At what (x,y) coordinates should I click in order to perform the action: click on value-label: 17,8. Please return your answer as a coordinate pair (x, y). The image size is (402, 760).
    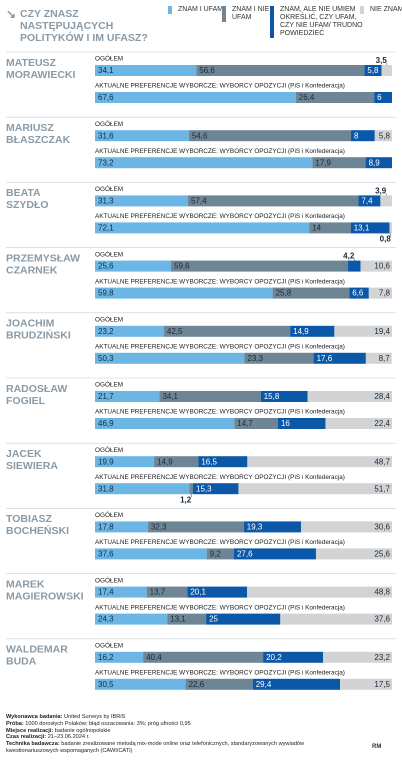
    Looking at the image, I should click on (106, 527).